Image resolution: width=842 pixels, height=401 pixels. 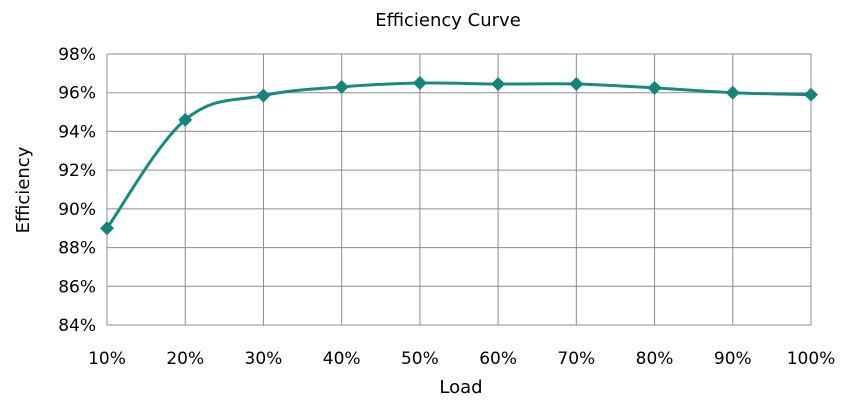 What do you see at coordinates (733, 359) in the screenshot?
I see `x-tick-label: 90%` at bounding box center [733, 359].